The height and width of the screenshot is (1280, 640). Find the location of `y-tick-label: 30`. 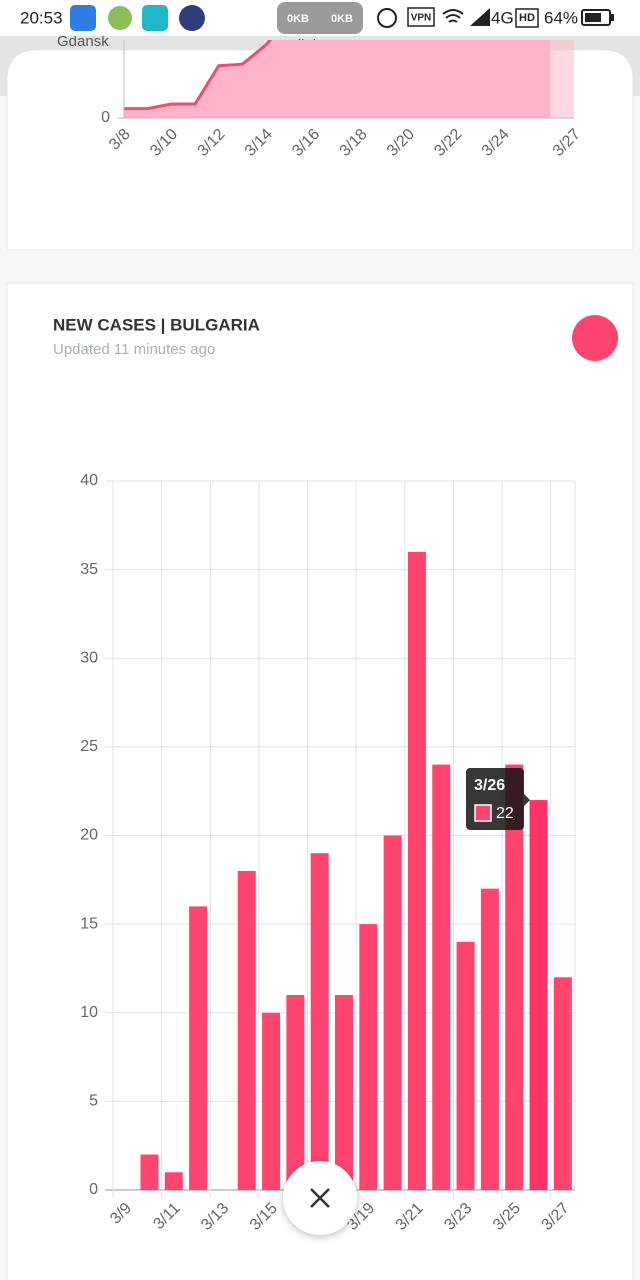

y-tick-label: 30 is located at coordinates (89, 657).